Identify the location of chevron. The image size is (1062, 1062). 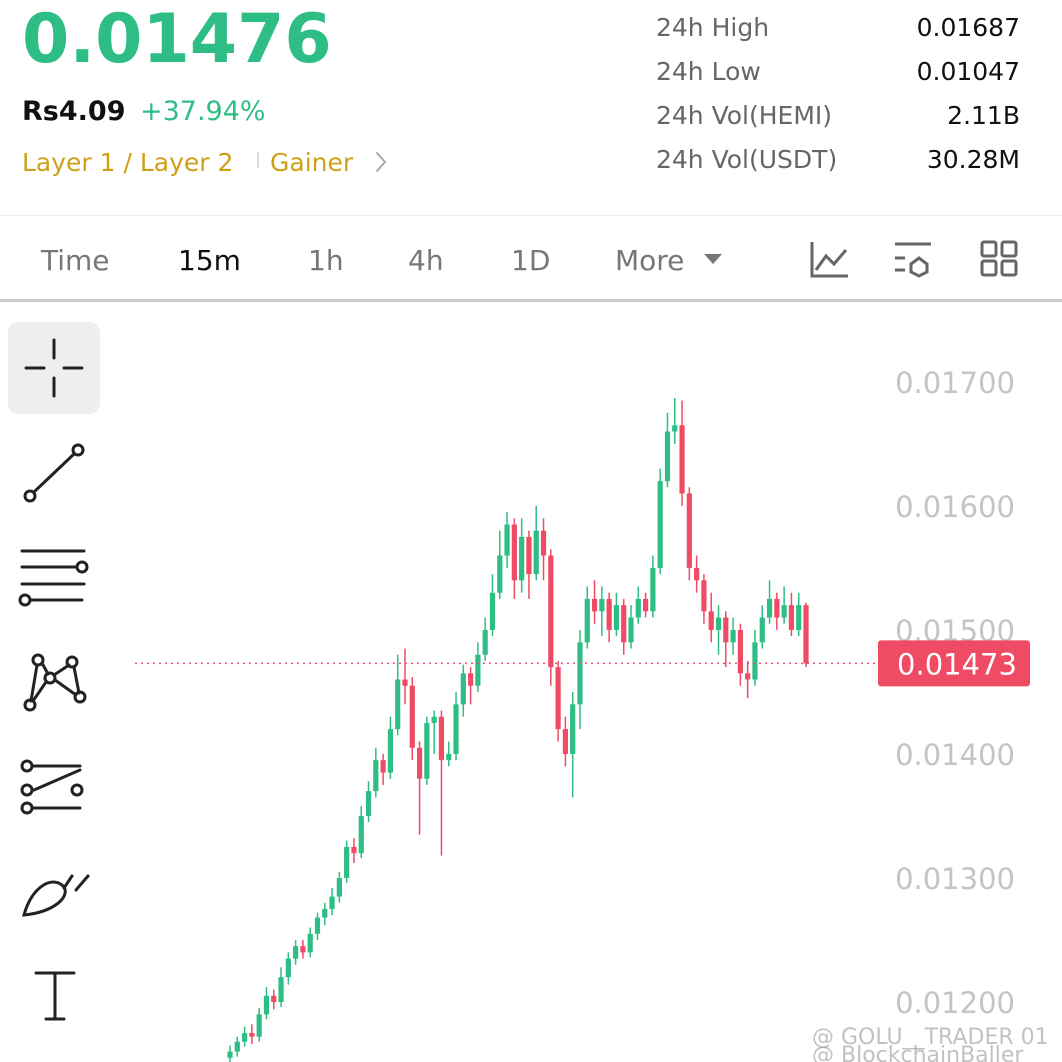
(381, 162).